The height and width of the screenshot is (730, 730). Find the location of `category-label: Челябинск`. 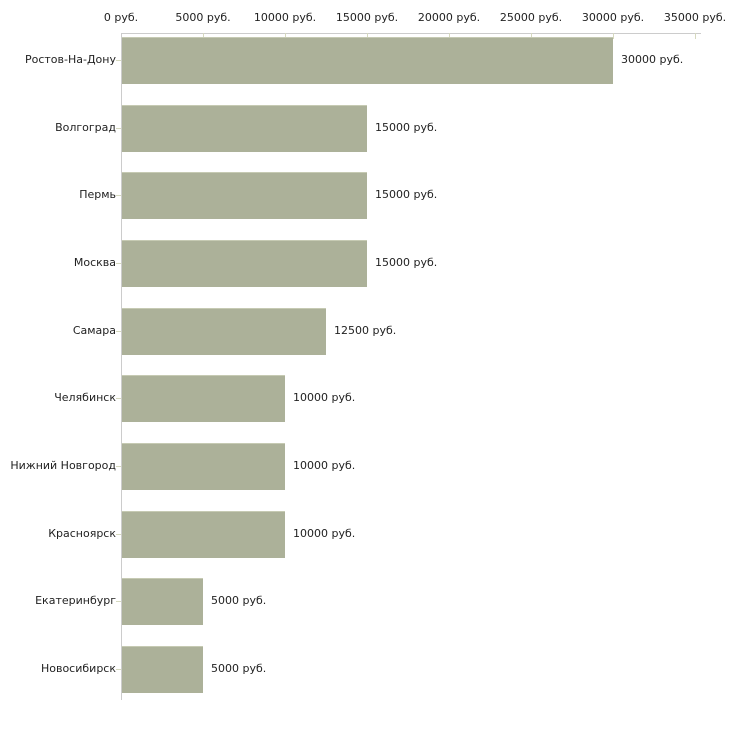

category-label: Челябинск is located at coordinates (85, 397).